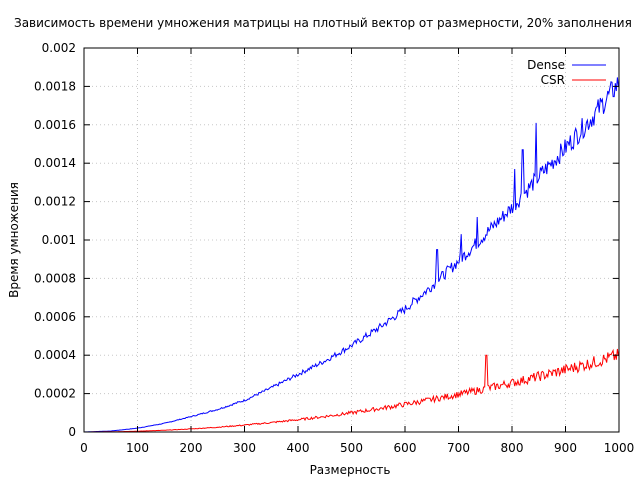 The image size is (640, 480). I want to click on series-line-csr, so click(351, 390).